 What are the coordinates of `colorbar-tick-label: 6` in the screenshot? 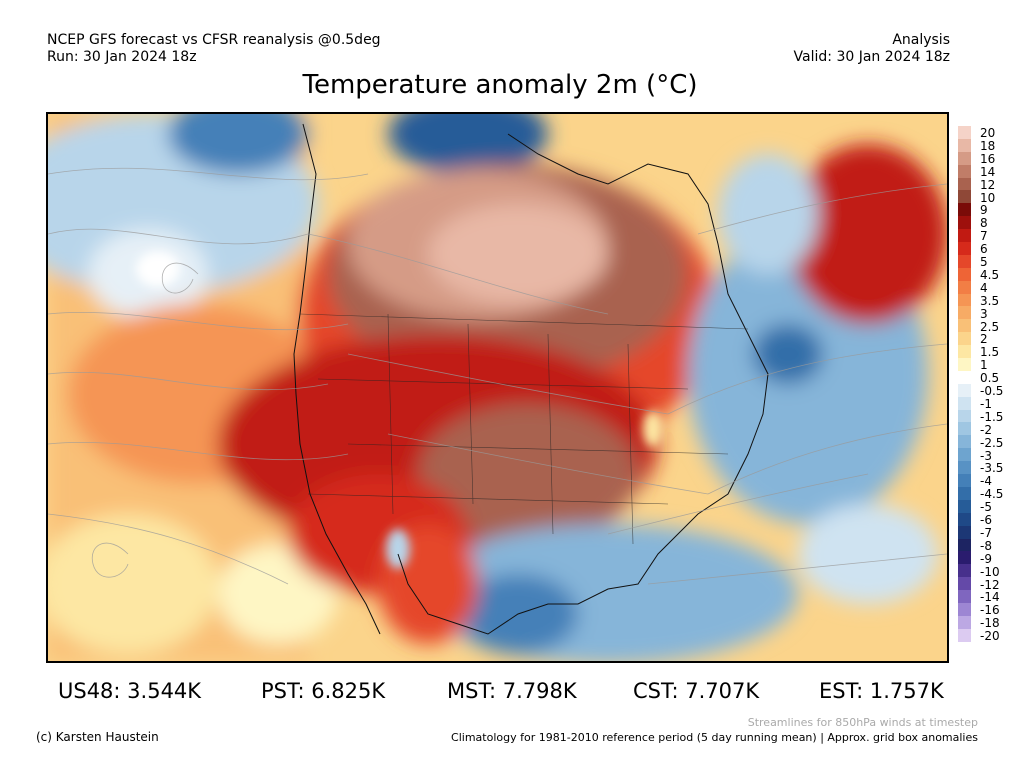 It's located at (984, 249).